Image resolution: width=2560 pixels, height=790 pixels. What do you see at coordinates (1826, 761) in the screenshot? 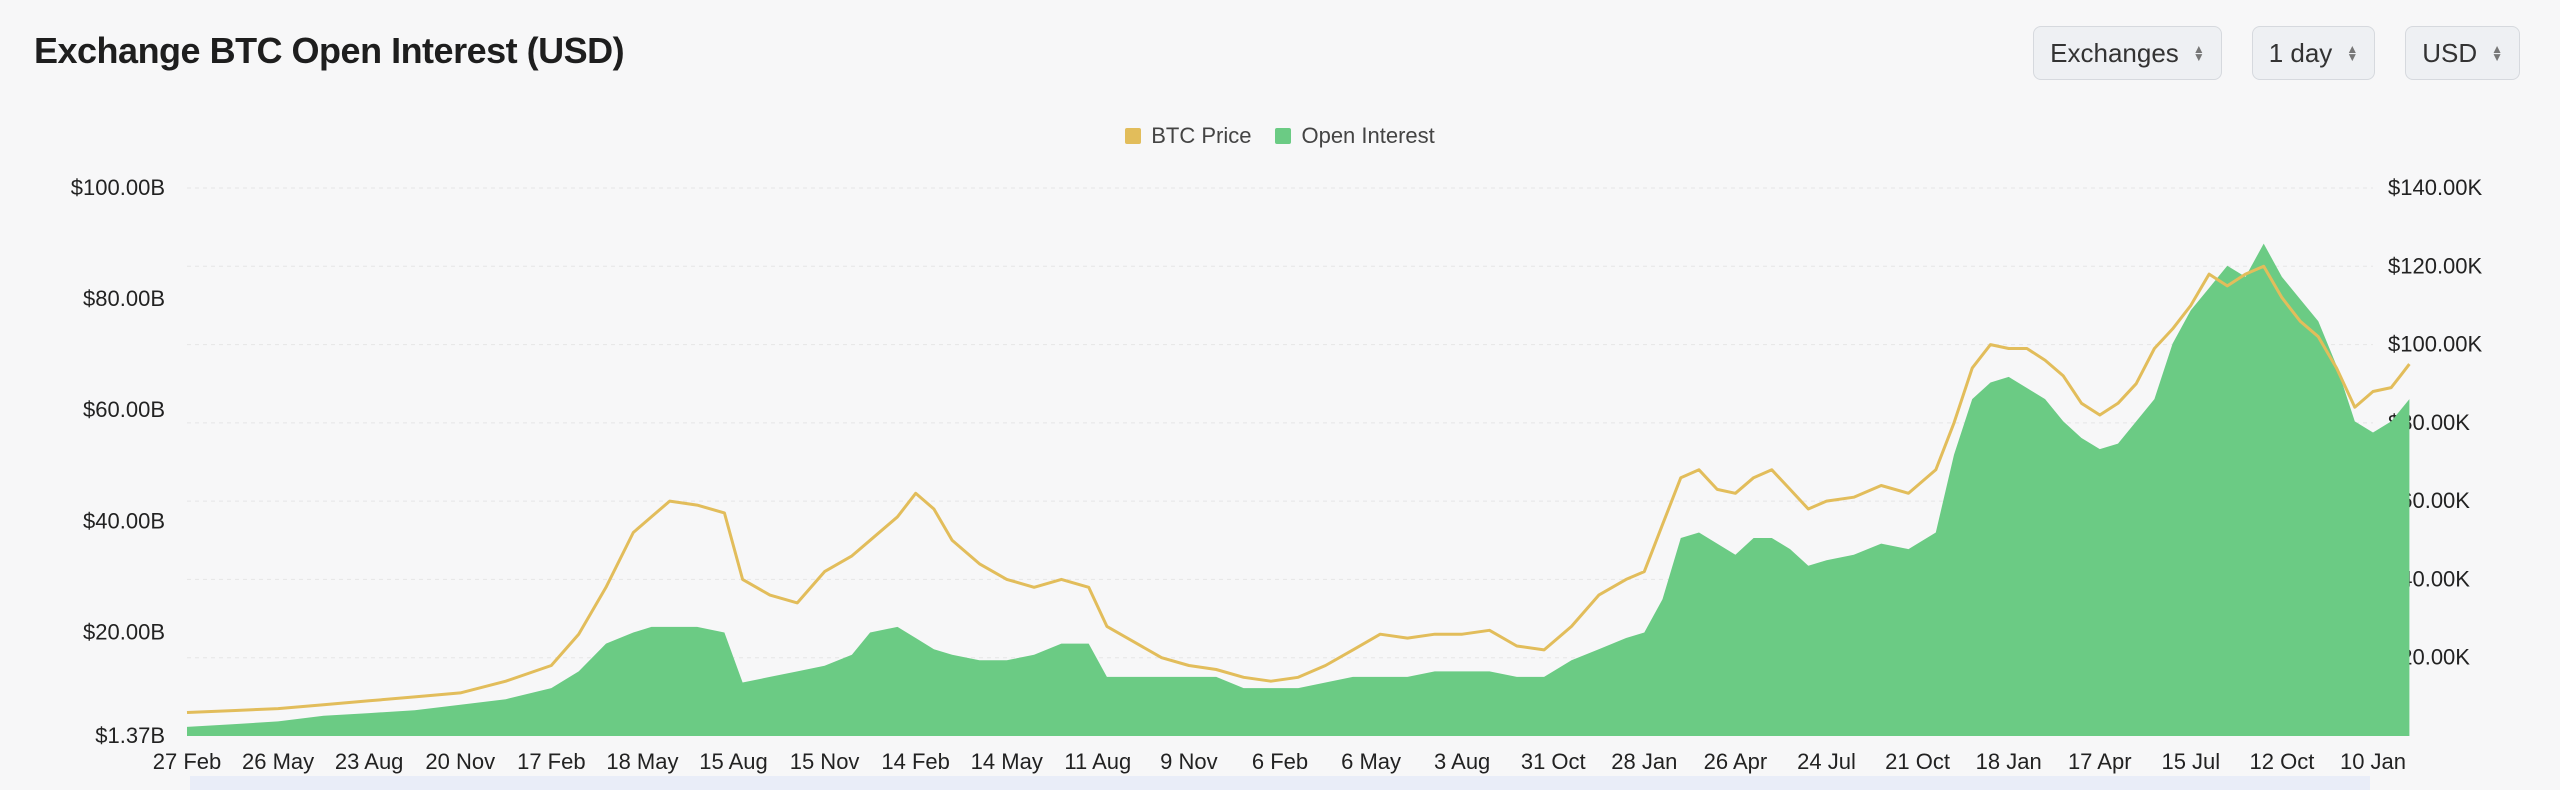
I see `x-tick-label: 24 Jul` at bounding box center [1826, 761].